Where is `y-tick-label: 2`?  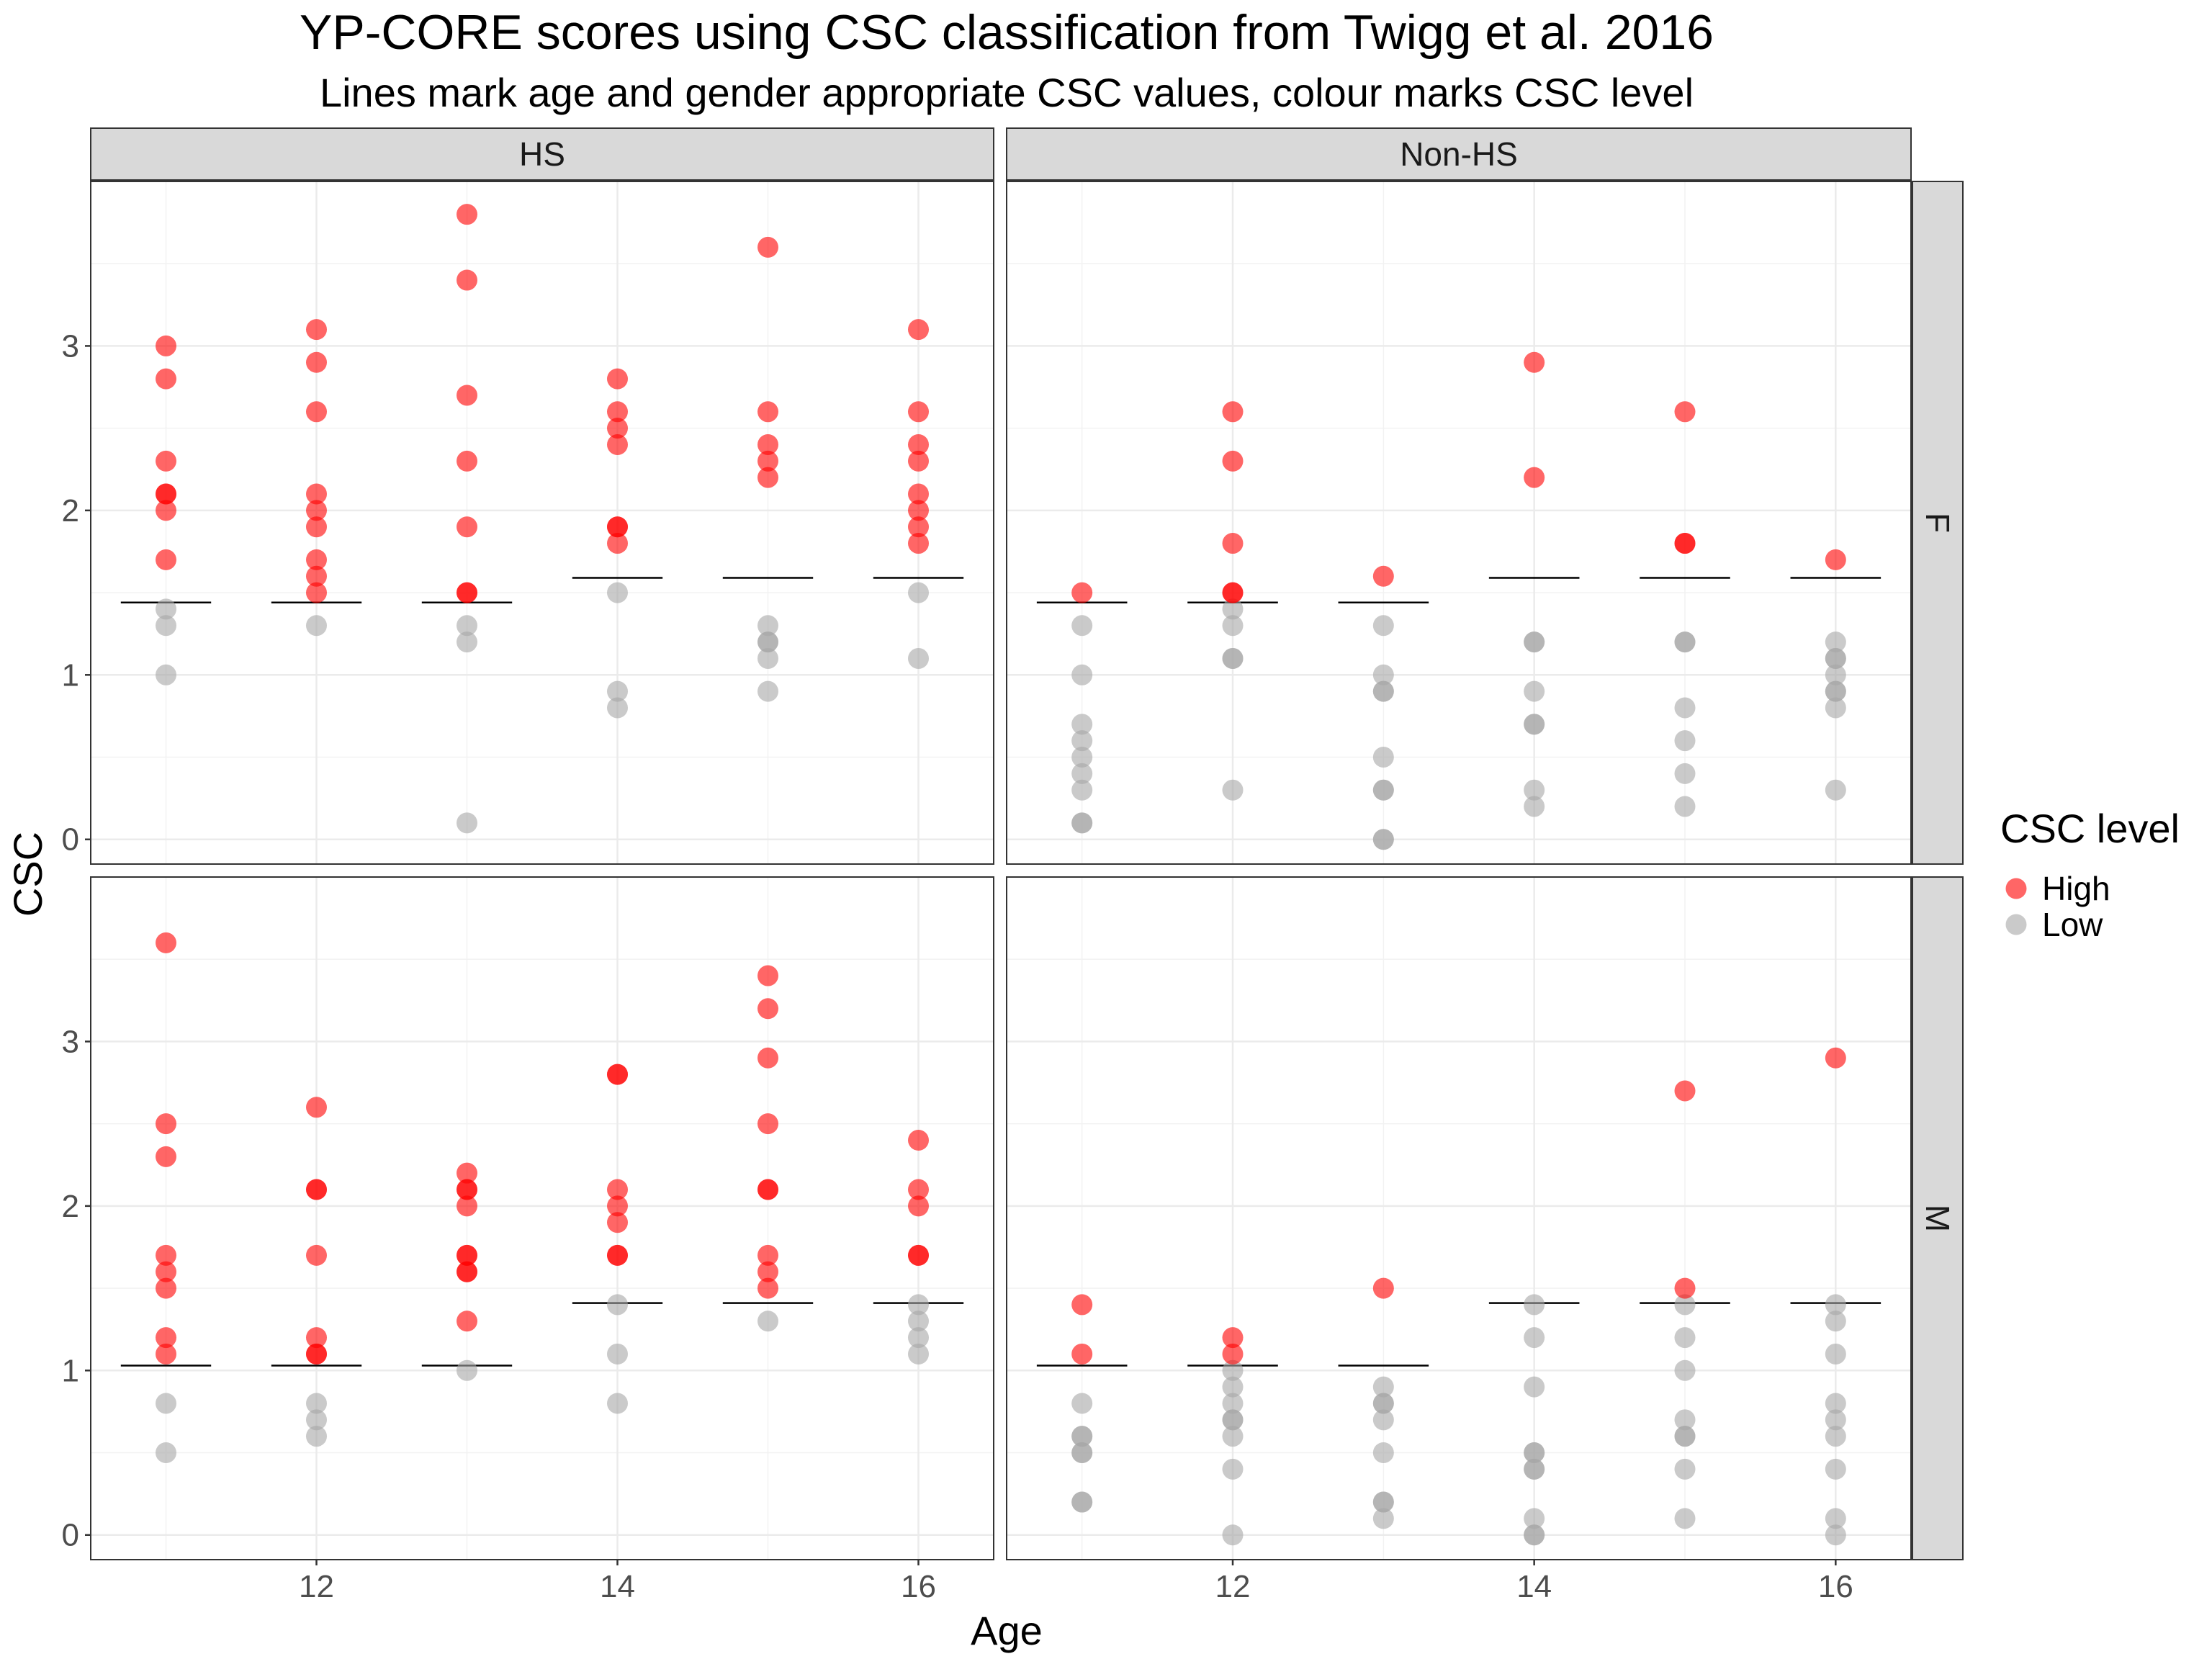
y-tick-label: 2 is located at coordinates (70, 1207).